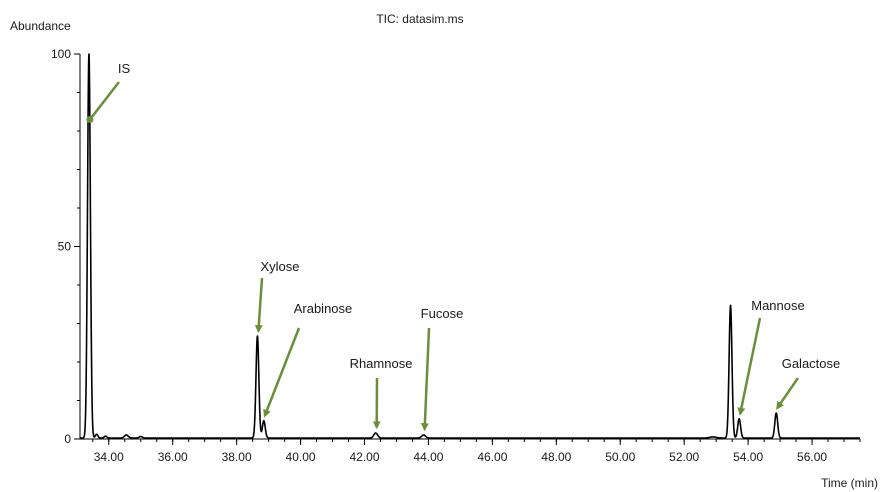  Describe the element at coordinates (109, 457) in the screenshot. I see `x-tick-label: 34.00` at that location.